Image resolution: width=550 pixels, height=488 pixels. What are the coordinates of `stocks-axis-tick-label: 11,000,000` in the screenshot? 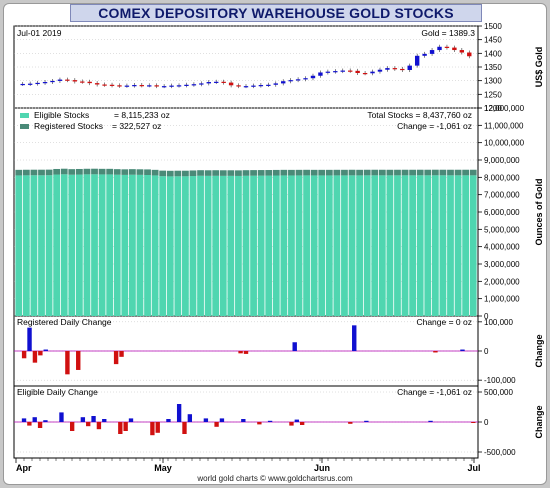 It's located at (504, 125).